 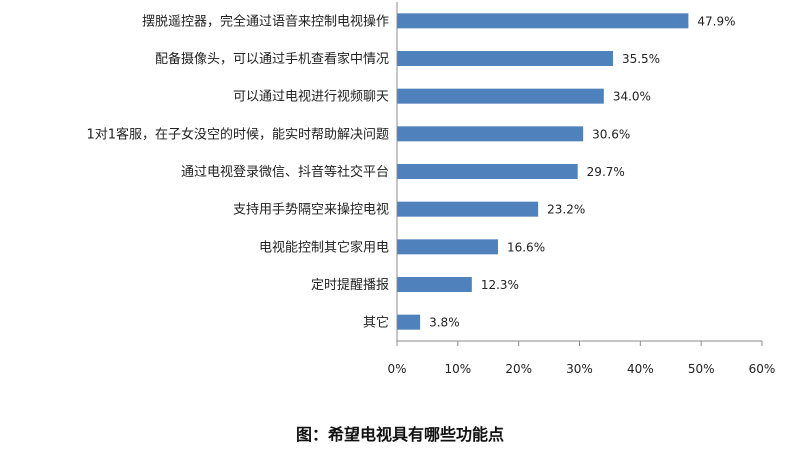 I want to click on category-label: 通过电视登录微信、抖音等社交平台, so click(x=285, y=172).